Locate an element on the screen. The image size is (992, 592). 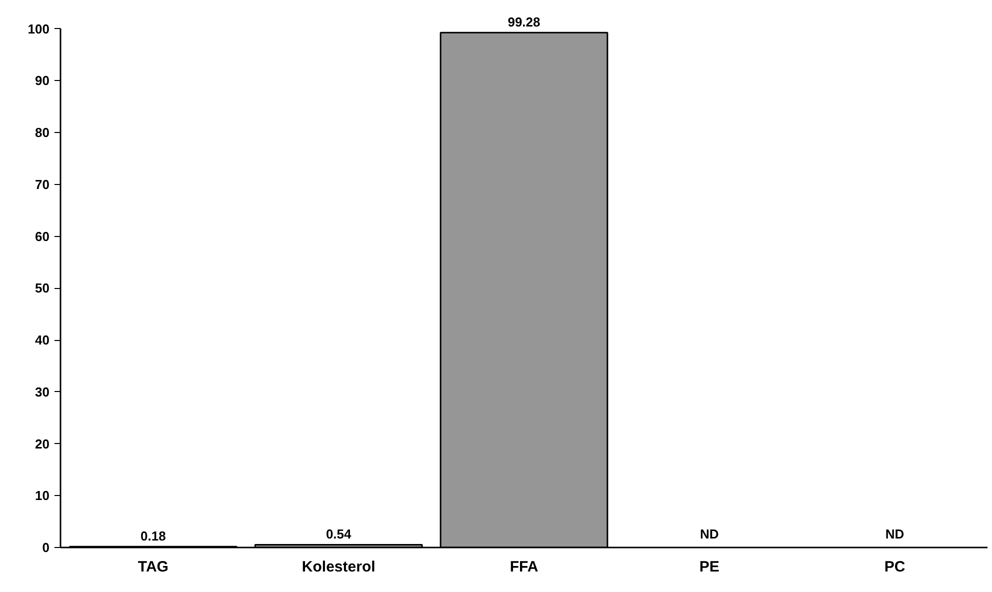
y-tick-label: 80 is located at coordinates (42, 132).